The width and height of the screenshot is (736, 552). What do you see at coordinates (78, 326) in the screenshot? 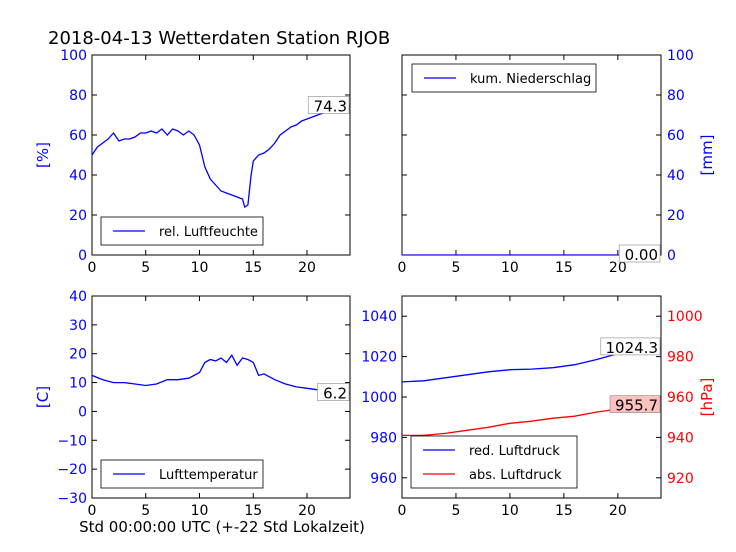
I see `y-tick-label: 30` at bounding box center [78, 326].